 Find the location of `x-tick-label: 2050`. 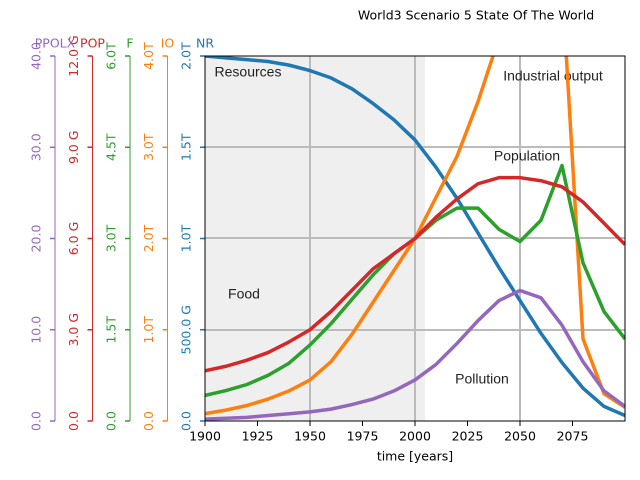

x-tick-label: 2050 is located at coordinates (520, 436).